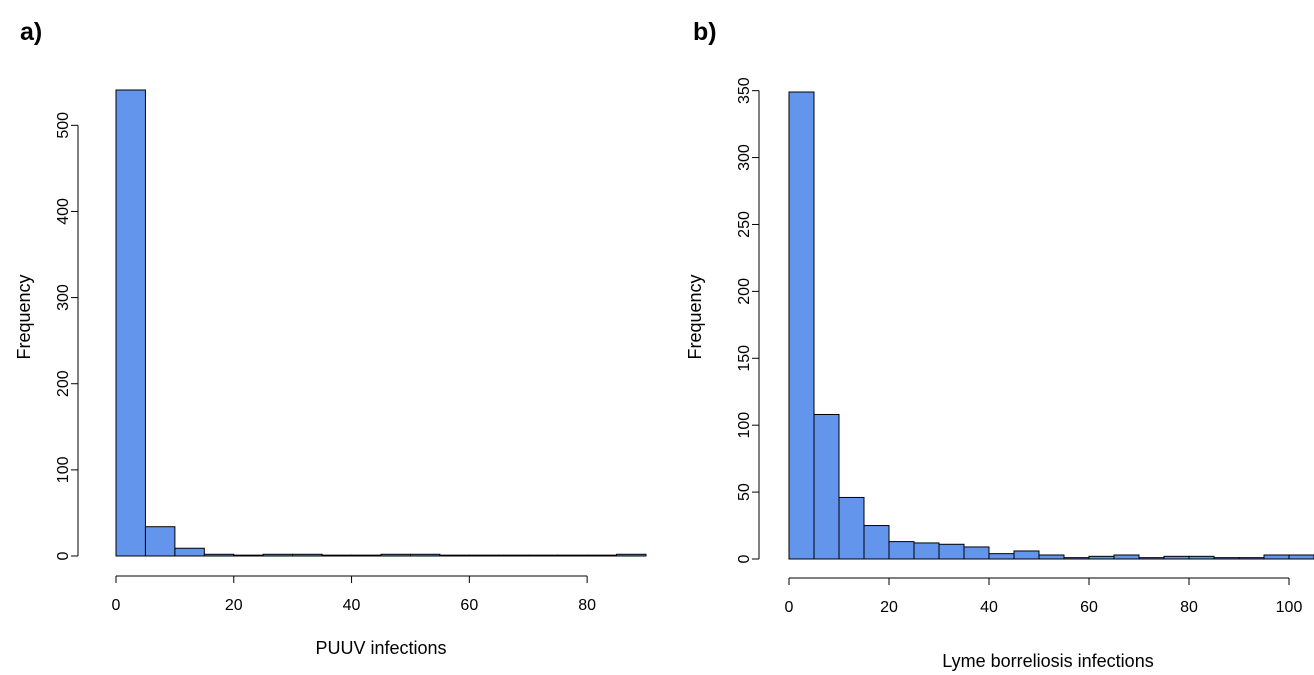  Describe the element at coordinates (63, 211) in the screenshot. I see `y-tick-label: 400` at that location.